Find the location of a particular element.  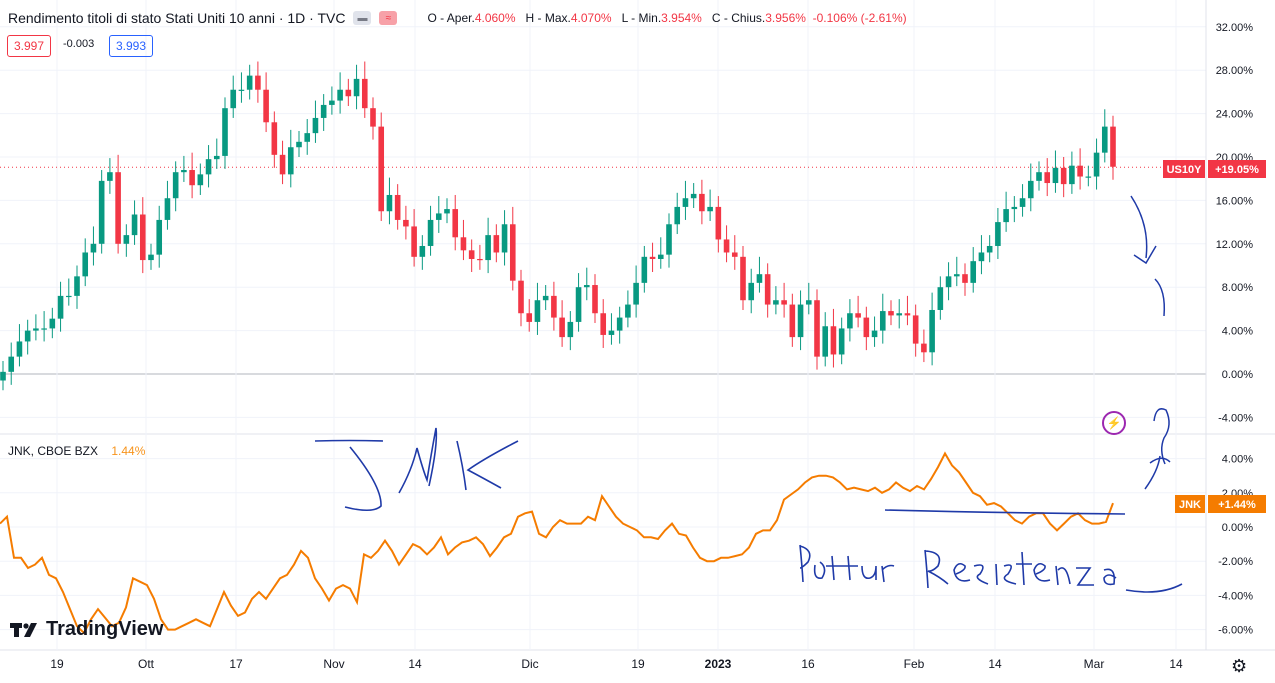

y-tick-sub: -6.00% is located at coordinates (1235, 631).